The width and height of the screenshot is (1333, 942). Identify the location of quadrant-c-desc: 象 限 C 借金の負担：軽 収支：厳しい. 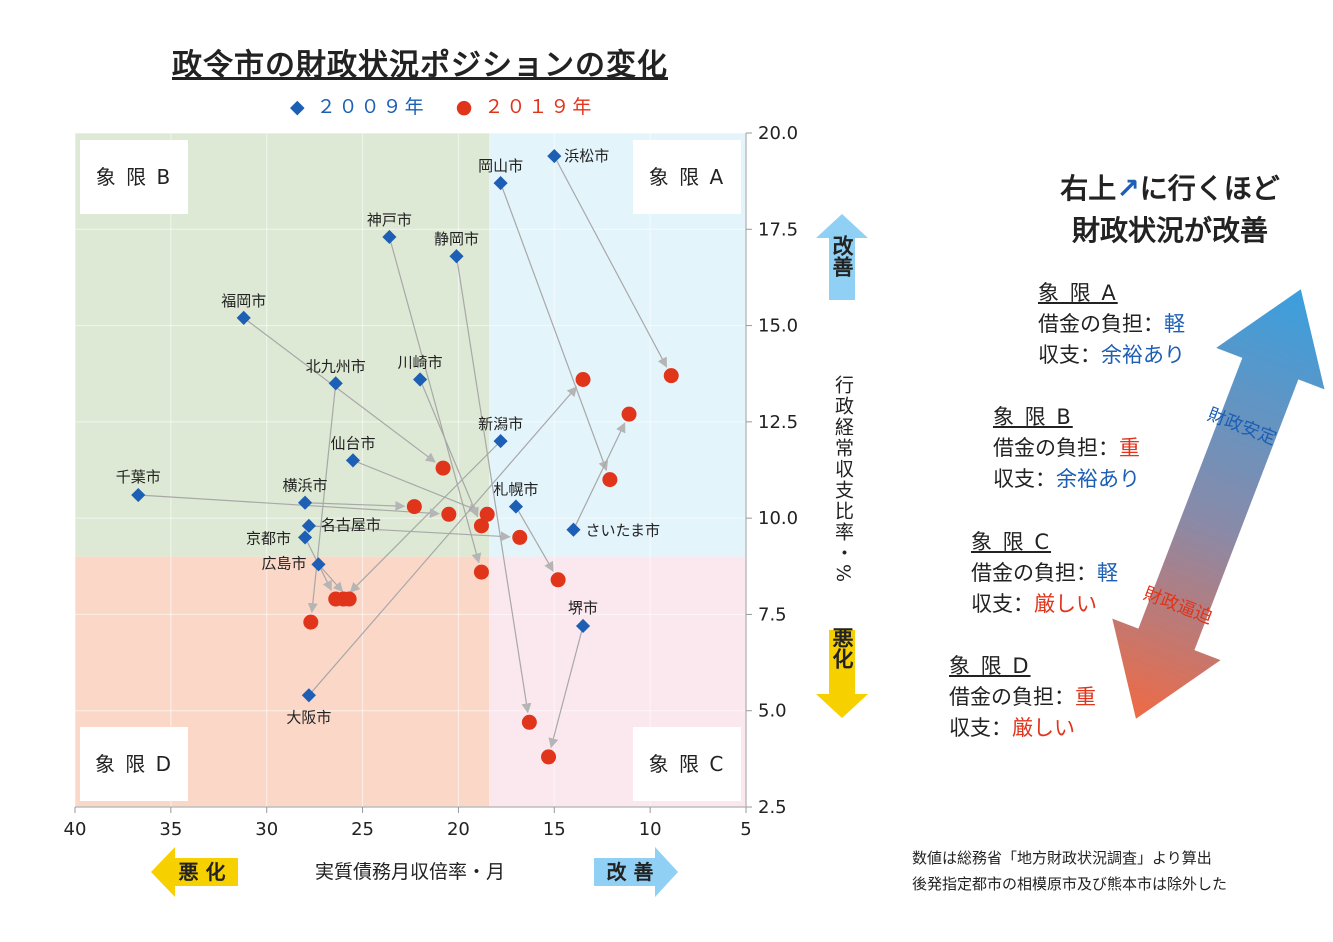
(1044, 573).